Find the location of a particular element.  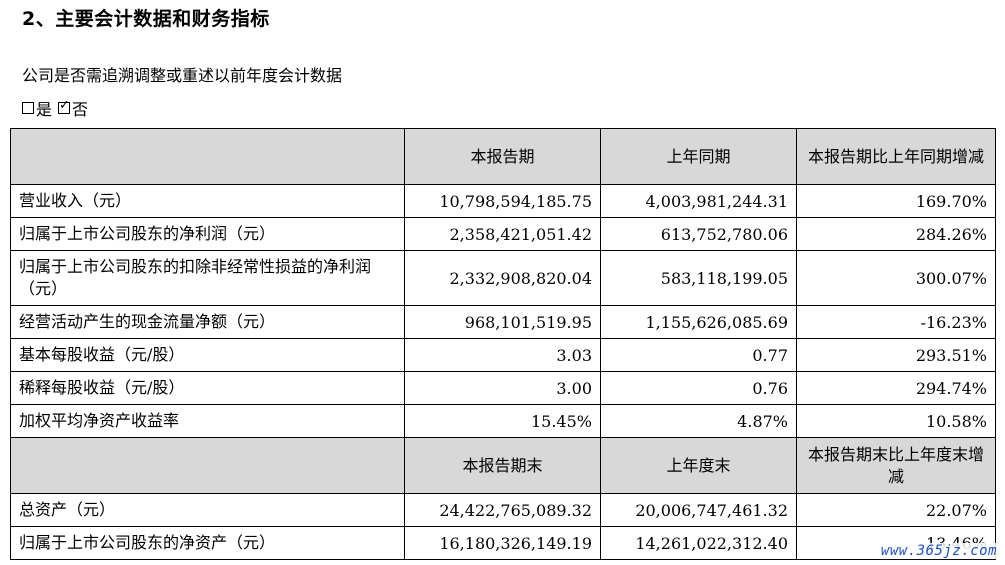

restatement-options: 是 否 is located at coordinates (58, 108).